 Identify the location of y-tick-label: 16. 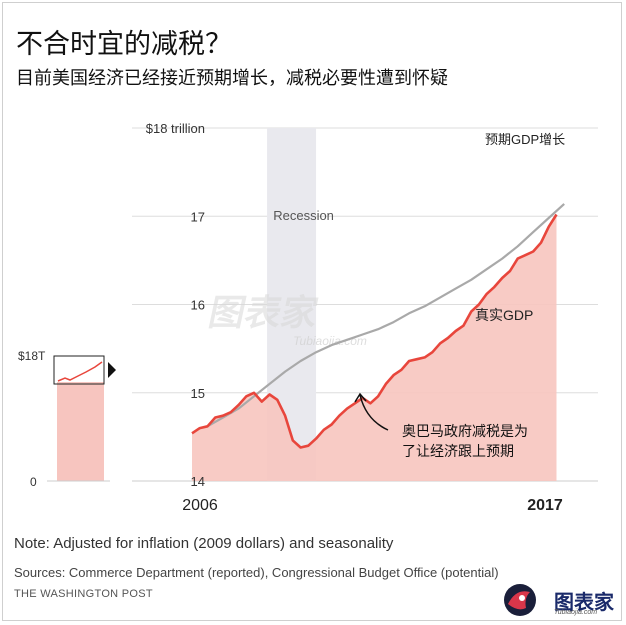
(198, 305).